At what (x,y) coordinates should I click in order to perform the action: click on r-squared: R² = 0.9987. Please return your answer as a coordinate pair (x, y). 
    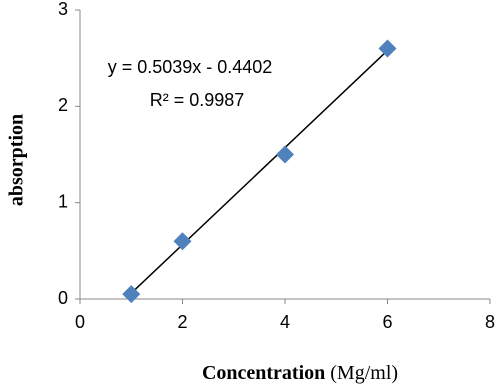
    Looking at the image, I should click on (197, 100).